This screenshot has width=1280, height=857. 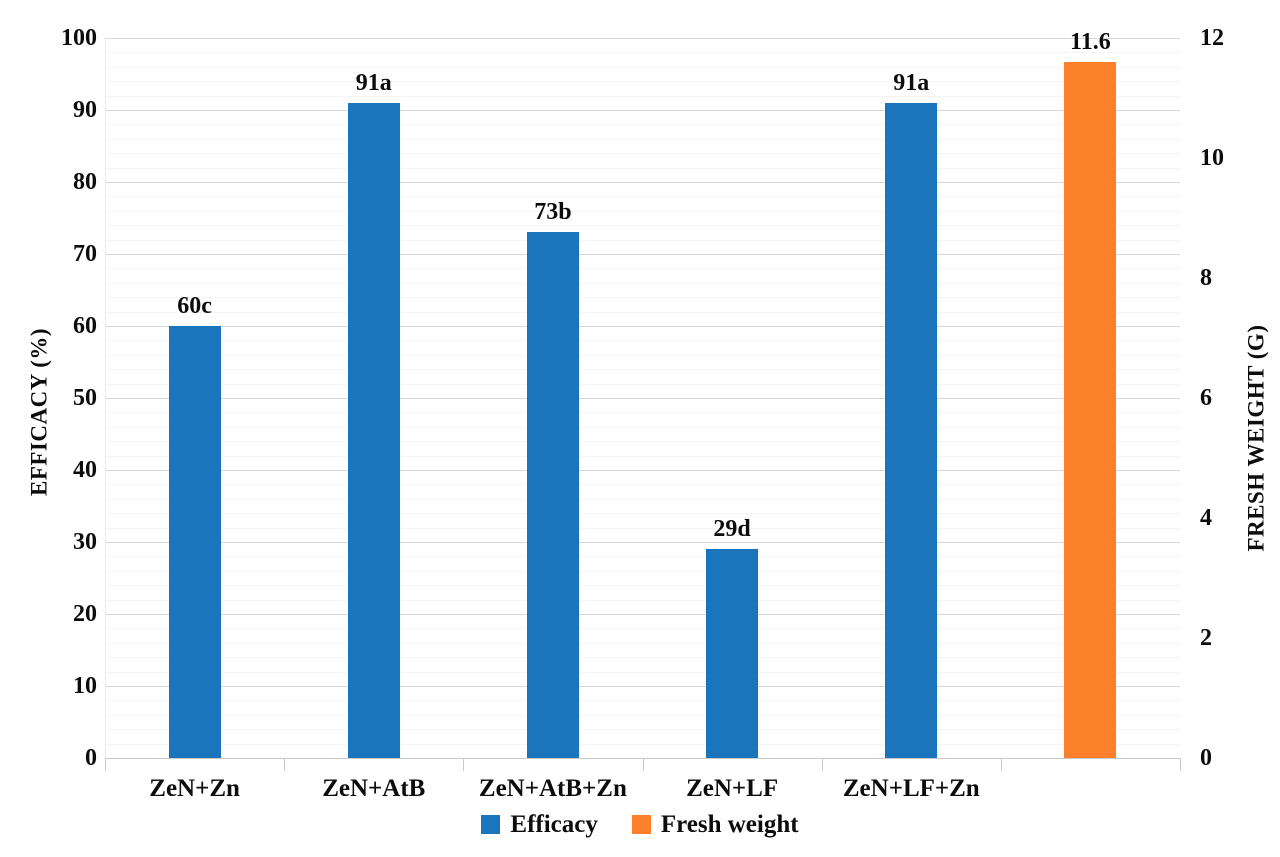 I want to click on legend-label: Efficacy, so click(x=554, y=824).